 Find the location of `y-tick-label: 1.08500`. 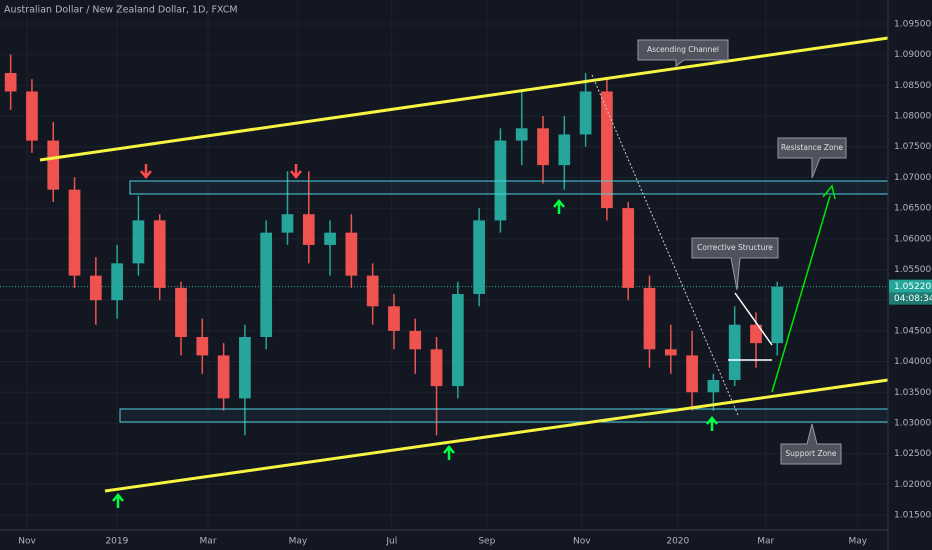

y-tick-label: 1.08500 is located at coordinates (912, 86).